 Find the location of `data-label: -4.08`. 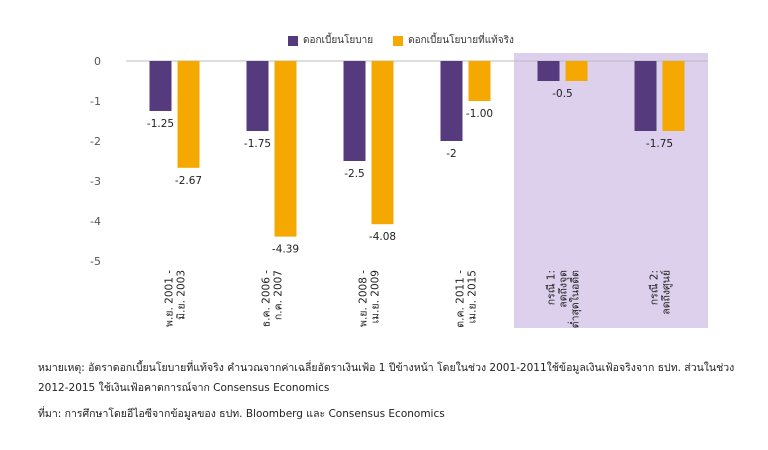

data-label: -4.08 is located at coordinates (382, 237).